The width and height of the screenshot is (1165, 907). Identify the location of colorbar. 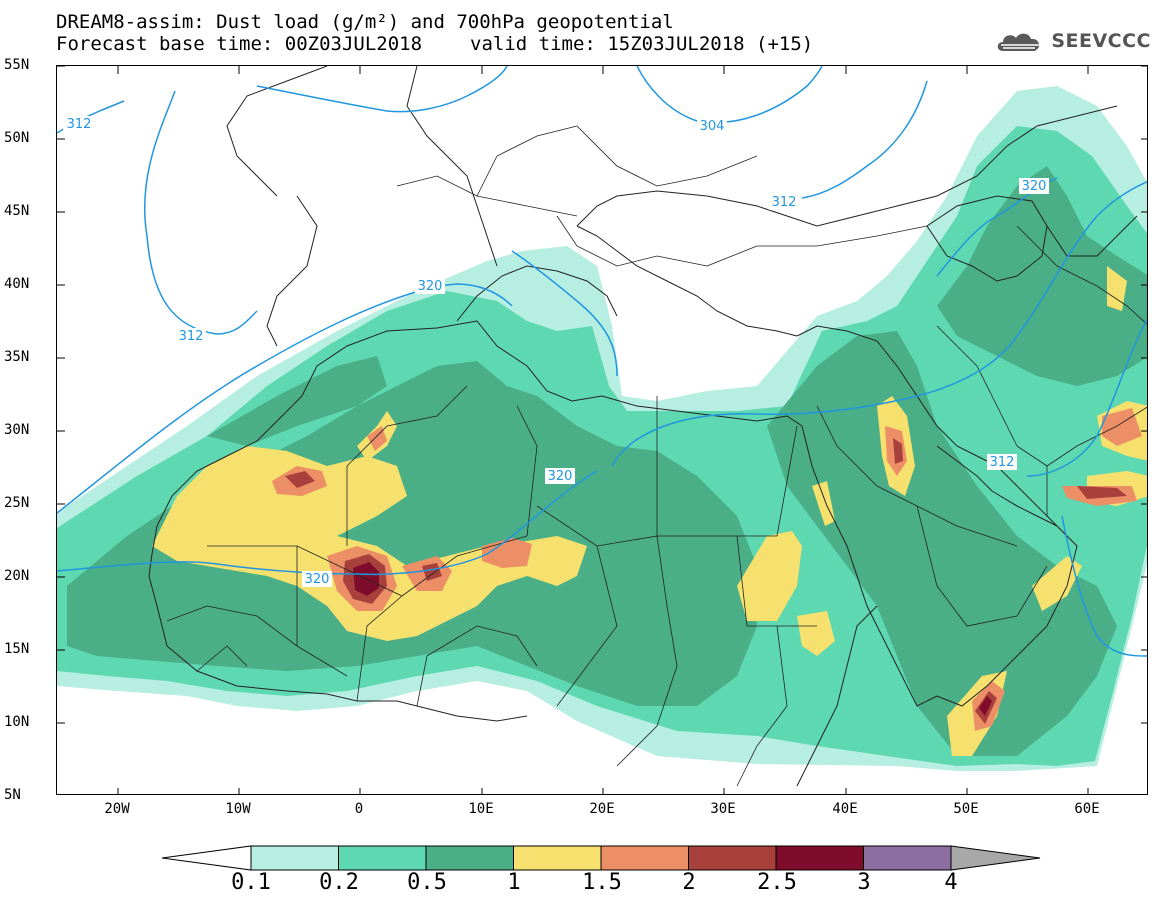
(601, 858).